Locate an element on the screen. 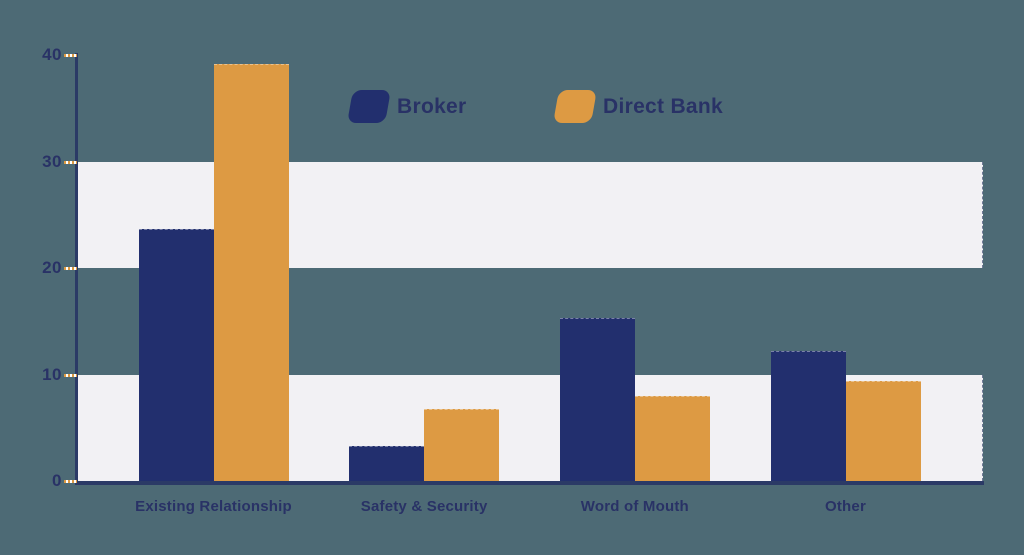 This screenshot has width=1024, height=555. y-tick-label-10: 10 is located at coordinates (52, 374).